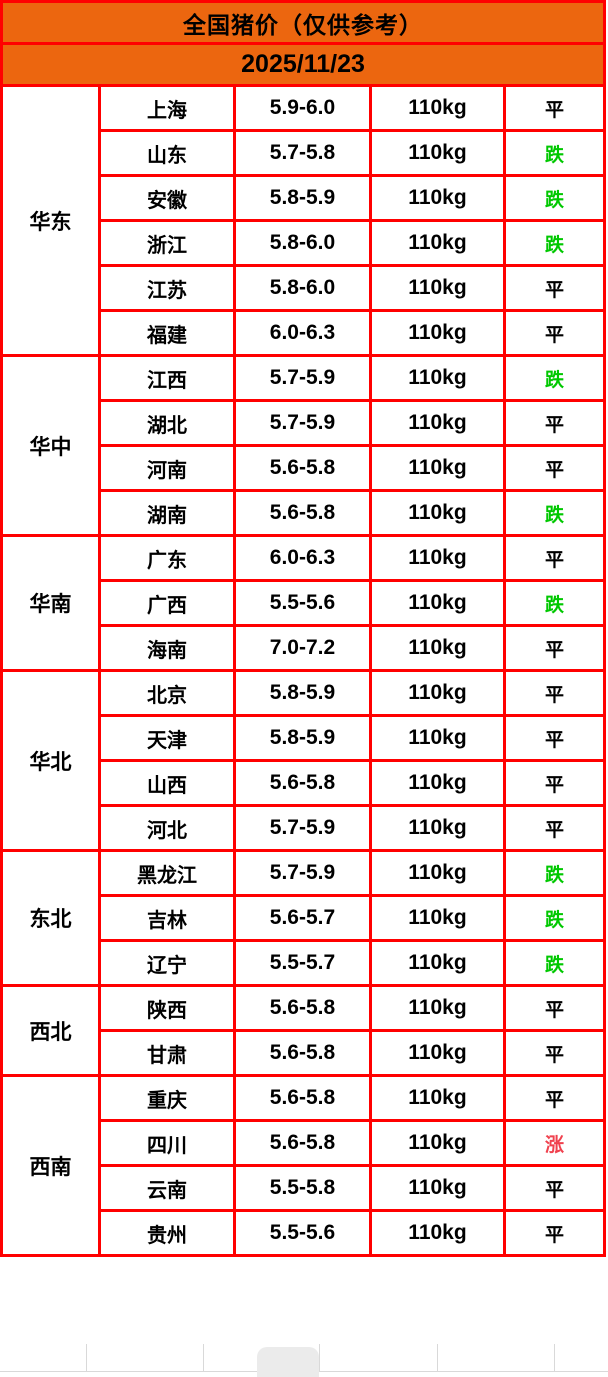 The height and width of the screenshot is (1377, 608). I want to click on price-range-cell: 5.5-5.8, so click(302, 1188).